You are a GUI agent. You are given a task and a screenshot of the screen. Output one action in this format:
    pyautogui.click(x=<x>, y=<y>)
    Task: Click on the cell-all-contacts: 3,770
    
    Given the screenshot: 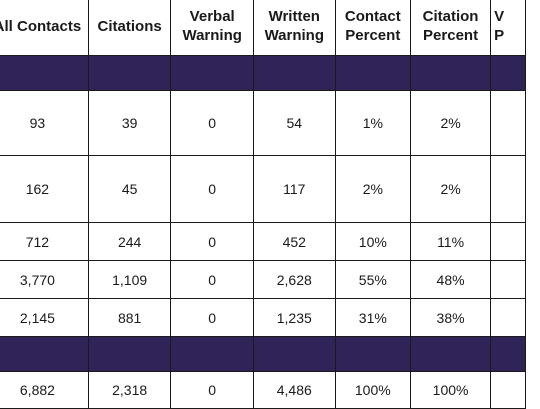 What is the action you would take?
    pyautogui.click(x=44, y=279)
    